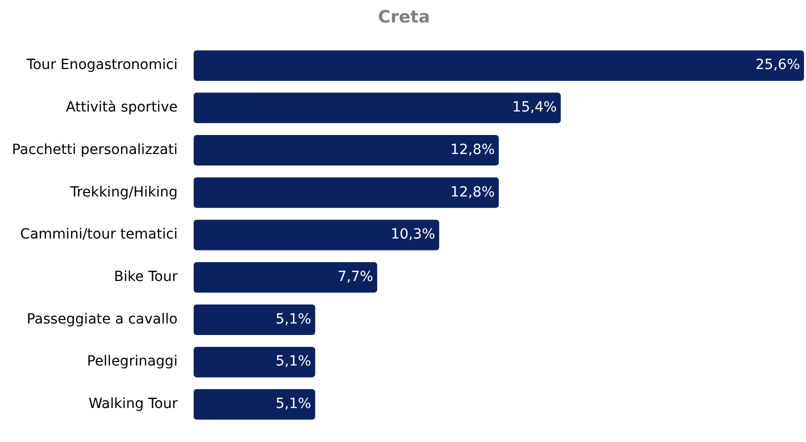 This screenshot has width=806, height=442. I want to click on data-label: 15,4%, so click(534, 108).